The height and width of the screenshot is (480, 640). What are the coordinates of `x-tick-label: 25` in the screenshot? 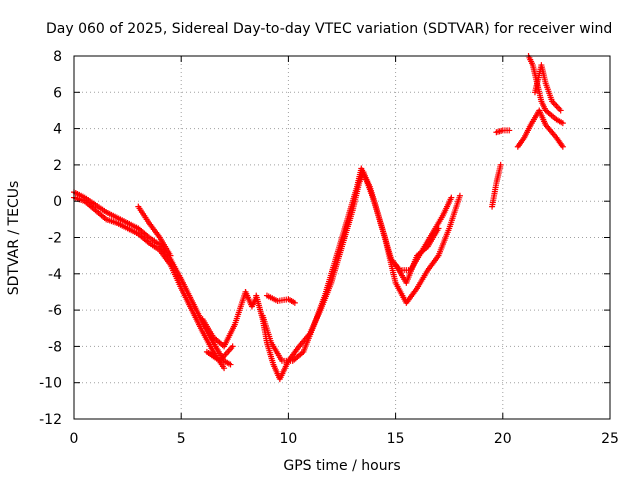 It's located at (610, 439).